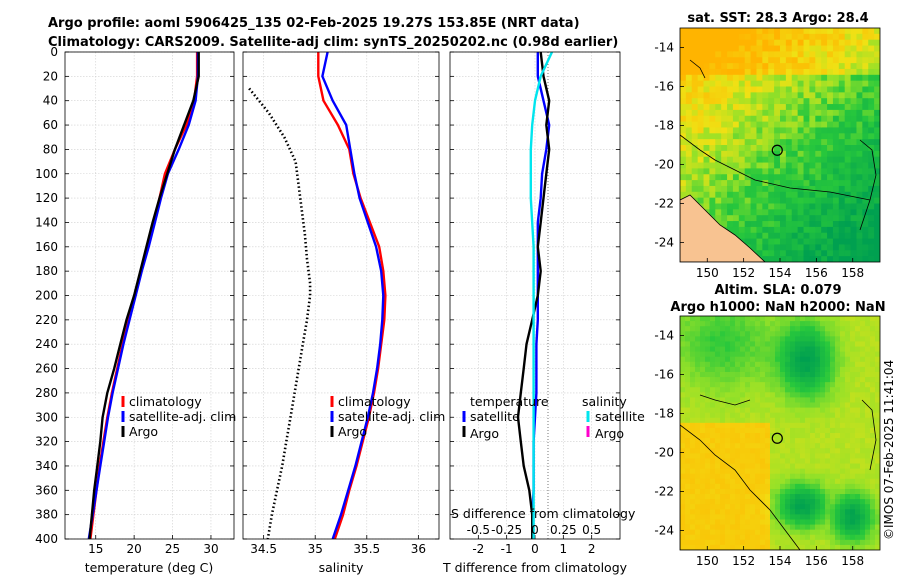 The width and height of the screenshot is (900, 580). I want to click on lat-tick-label: -22, so click(664, 204).